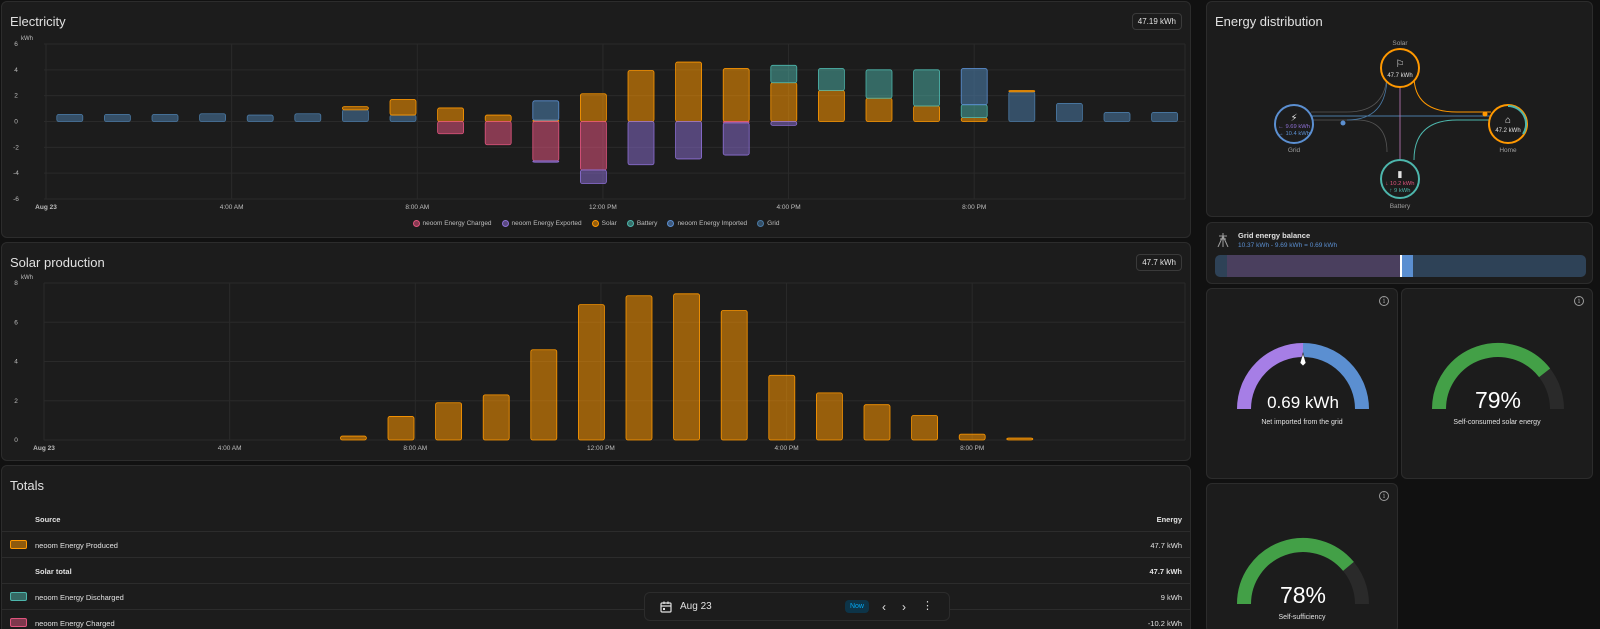 The width and height of the screenshot is (1600, 629). What do you see at coordinates (856, 606) in the screenshot?
I see `now-button: Now` at bounding box center [856, 606].